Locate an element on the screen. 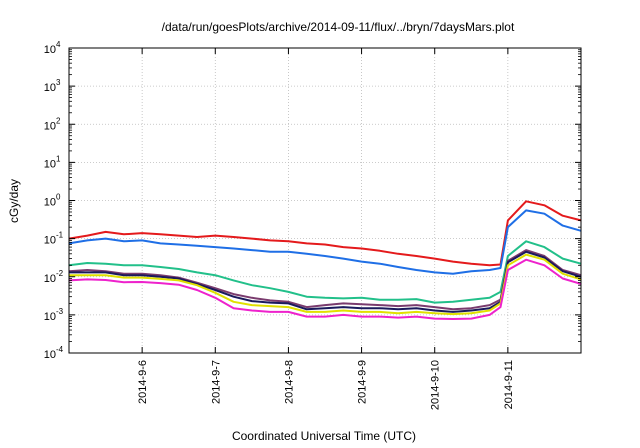 The width and height of the screenshot is (640, 448). y-axis-label: cGy/day is located at coordinates (14, 201).